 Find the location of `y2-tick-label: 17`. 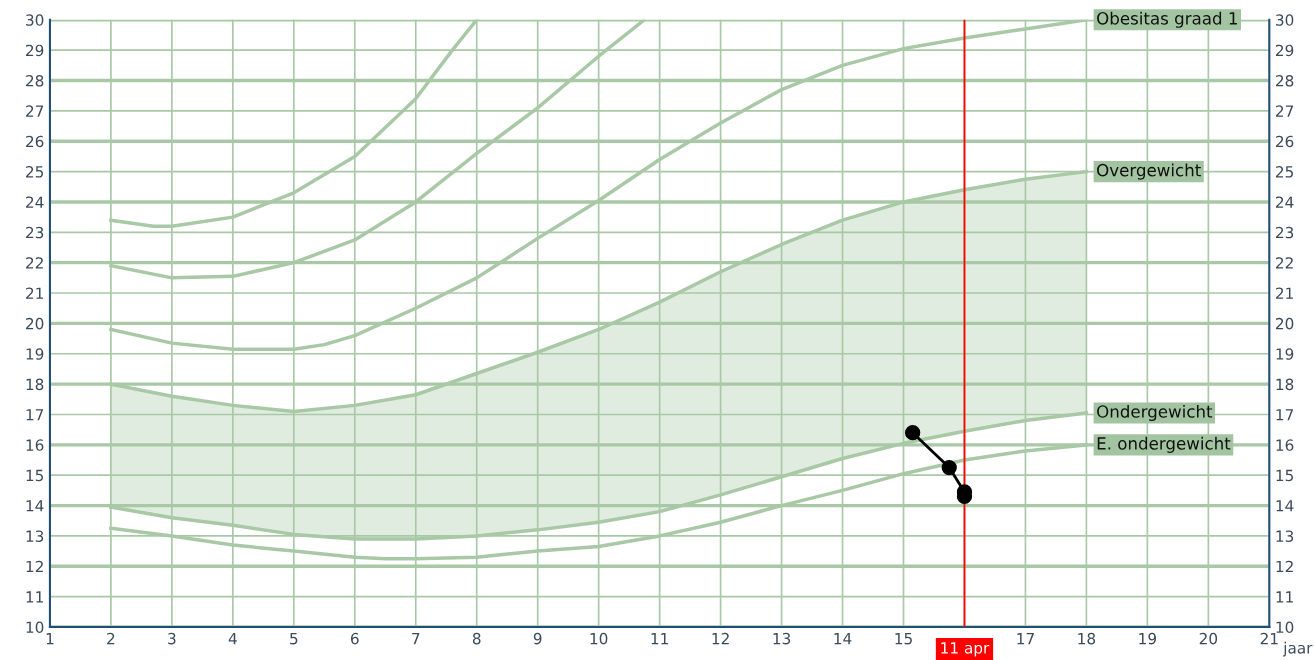

y2-tick-label: 17 is located at coordinates (1285, 415).